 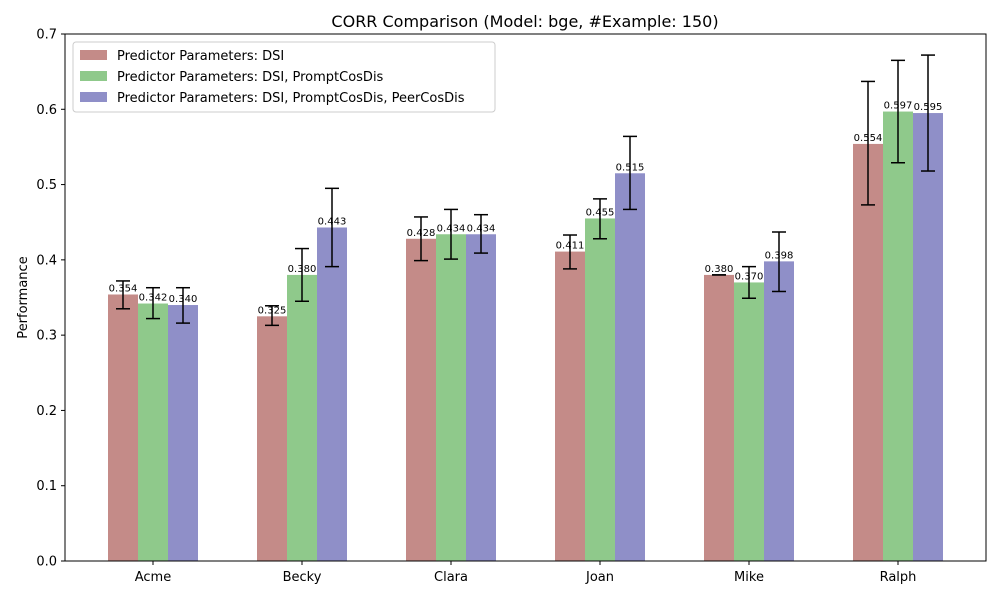 I want to click on bar-value-label: 0.354, so click(x=123, y=288).